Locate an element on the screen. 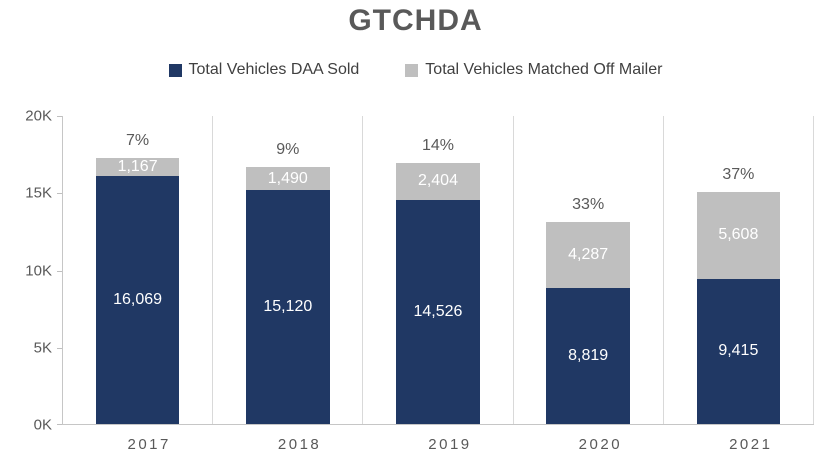 The height and width of the screenshot is (469, 819). category-cell-2020: 33% 4,287 8,819 is located at coordinates (589, 270).